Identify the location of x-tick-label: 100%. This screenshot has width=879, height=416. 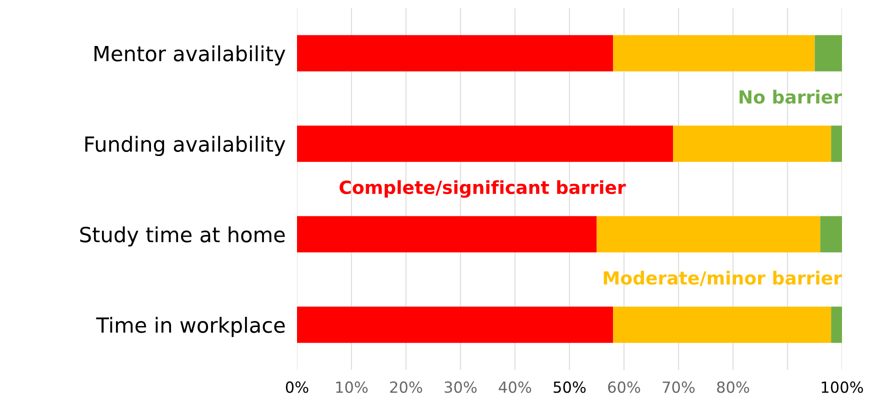
(842, 387).